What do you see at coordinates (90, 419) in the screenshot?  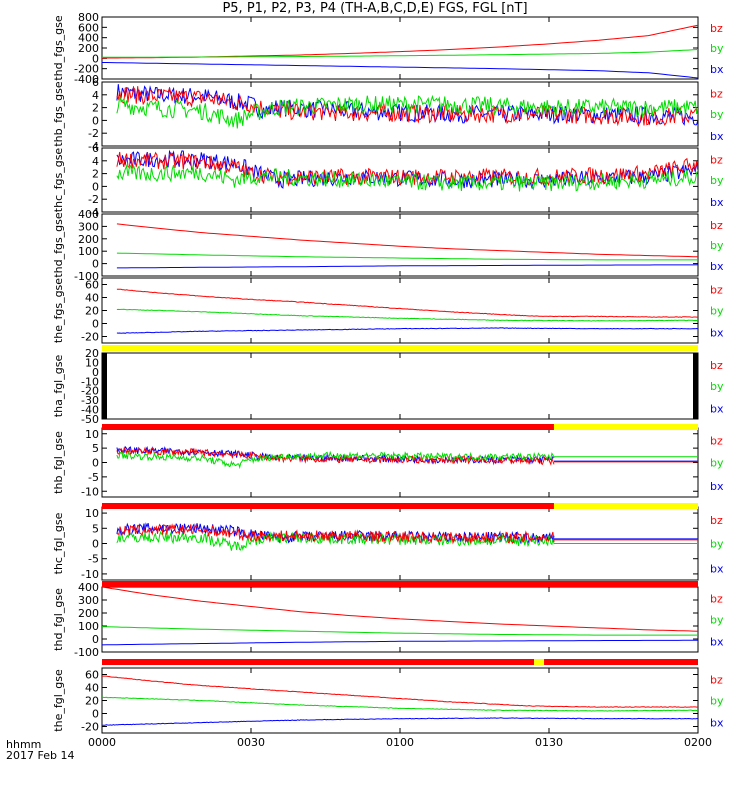 I see `y-tick-label: -50` at bounding box center [90, 419].